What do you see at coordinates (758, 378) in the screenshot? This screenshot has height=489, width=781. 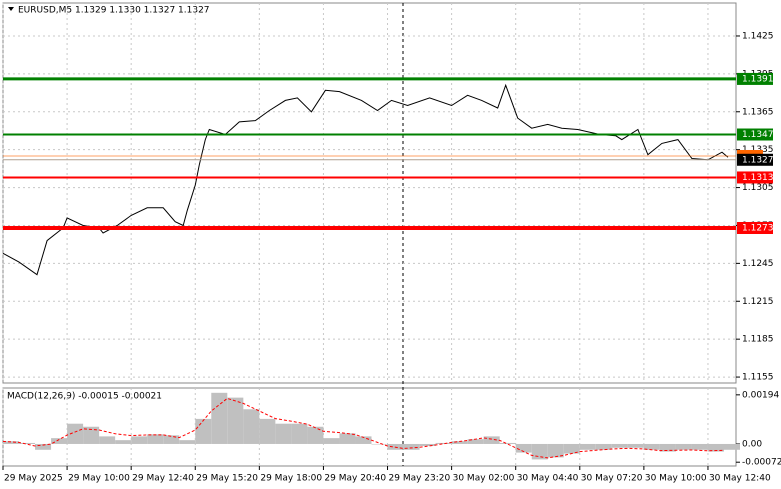 I see `y-tick-label: 1.1155` at bounding box center [758, 378].